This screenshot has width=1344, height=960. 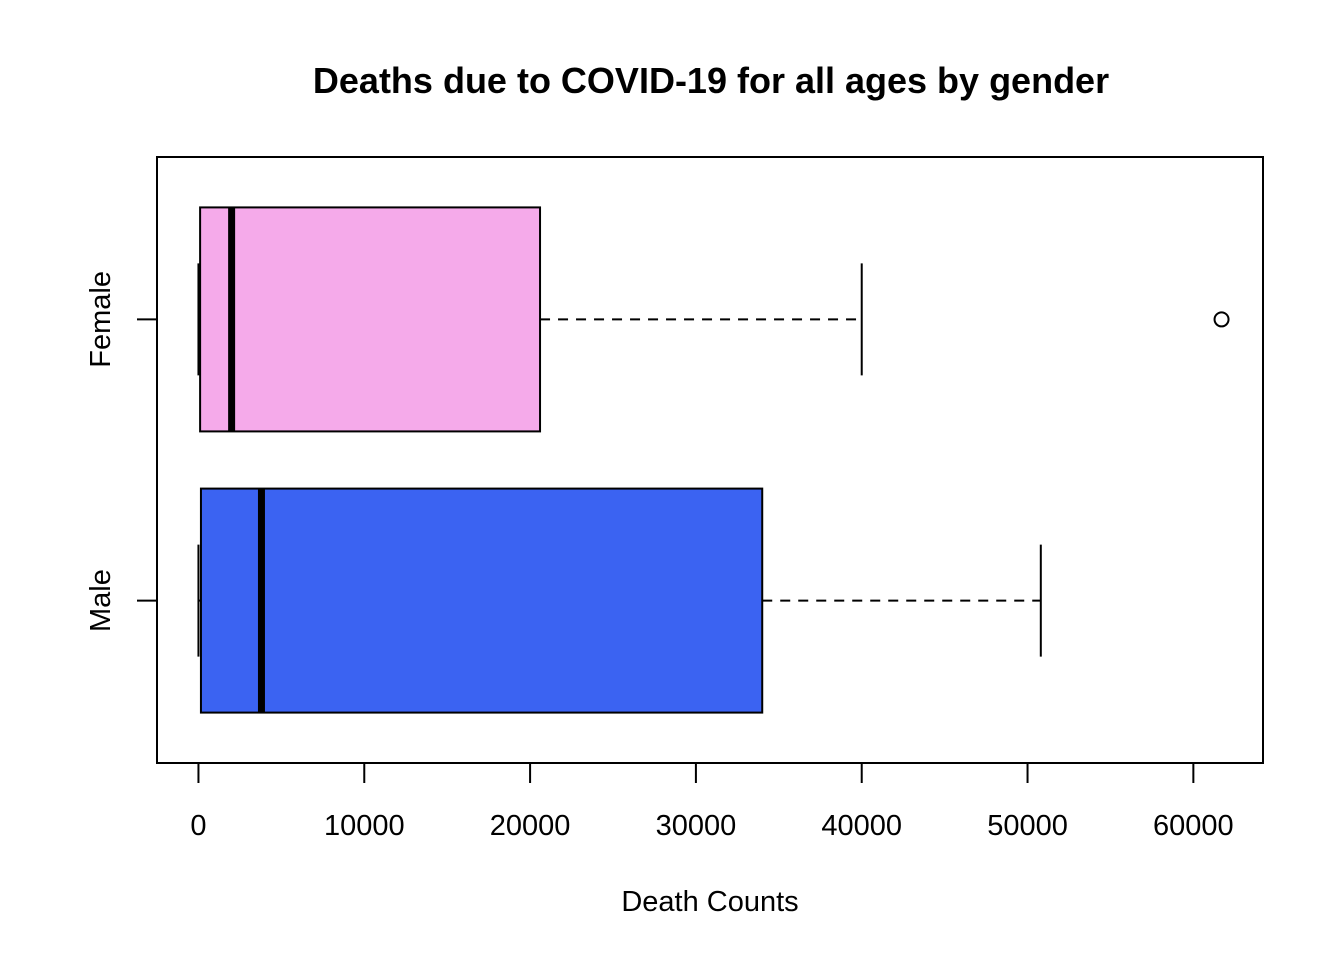 What do you see at coordinates (1027, 826) in the screenshot?
I see `x-tick-label: 50000` at bounding box center [1027, 826].